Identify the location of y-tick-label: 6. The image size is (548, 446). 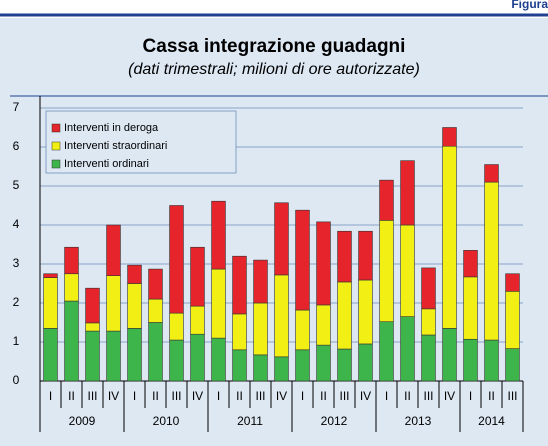
(16, 146).